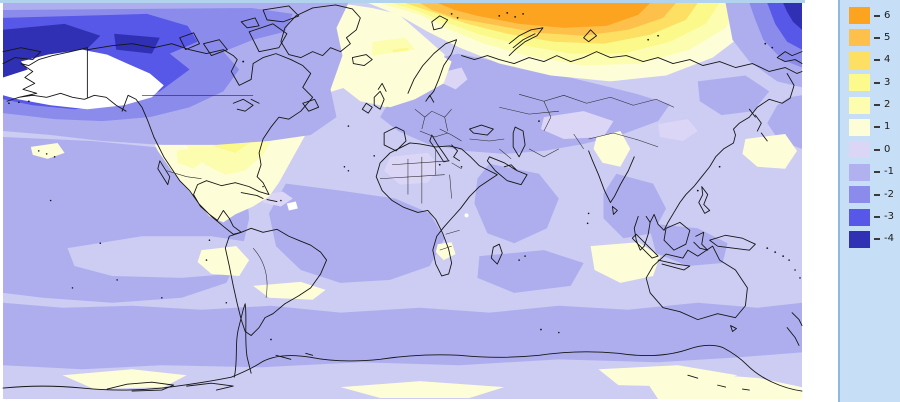 The image size is (900, 402). Describe the element at coordinates (763, 45) in the screenshot. I see `cold-region-northeast-pacific-wrap` at that location.